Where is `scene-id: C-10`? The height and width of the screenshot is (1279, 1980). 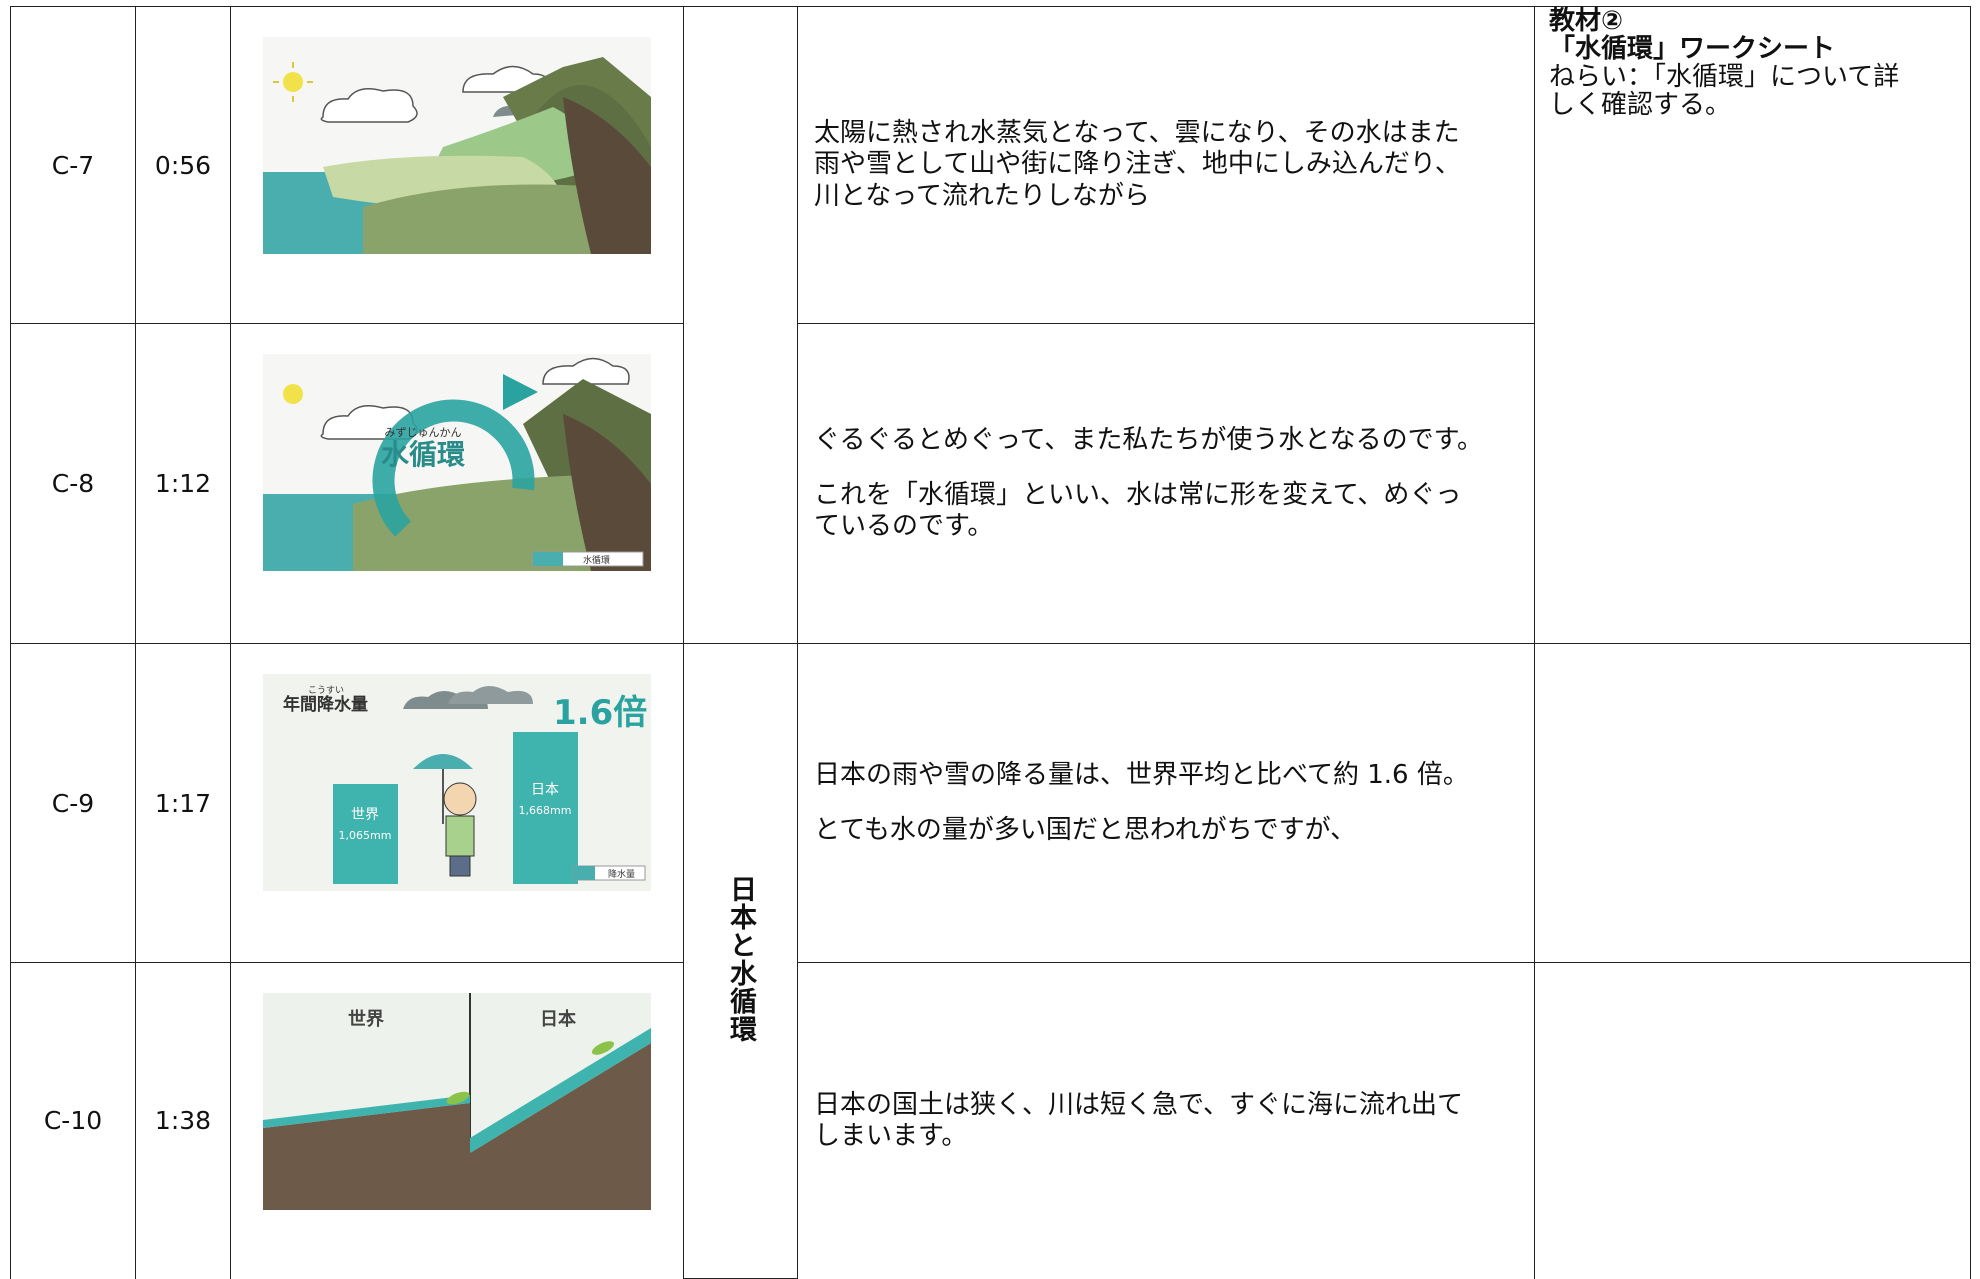 scene-id: C-10 is located at coordinates (73, 1120).